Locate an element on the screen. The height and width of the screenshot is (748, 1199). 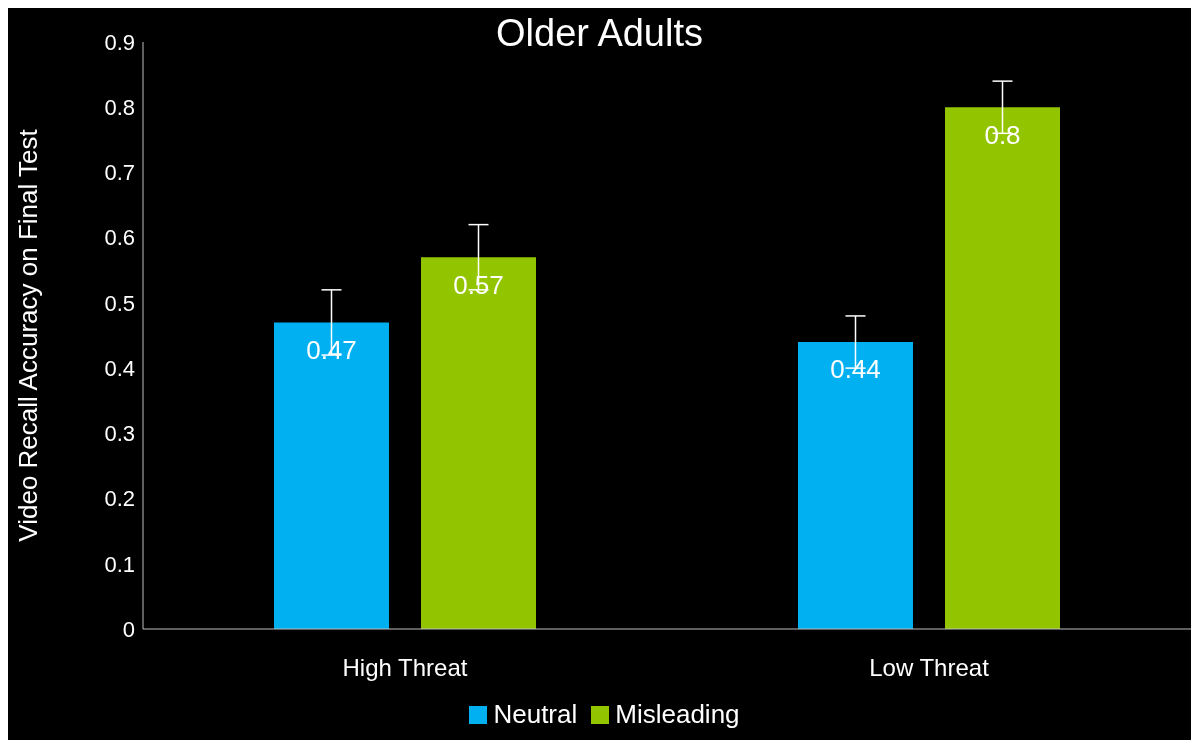
y-tick-label: 0.9 is located at coordinates (119, 42).